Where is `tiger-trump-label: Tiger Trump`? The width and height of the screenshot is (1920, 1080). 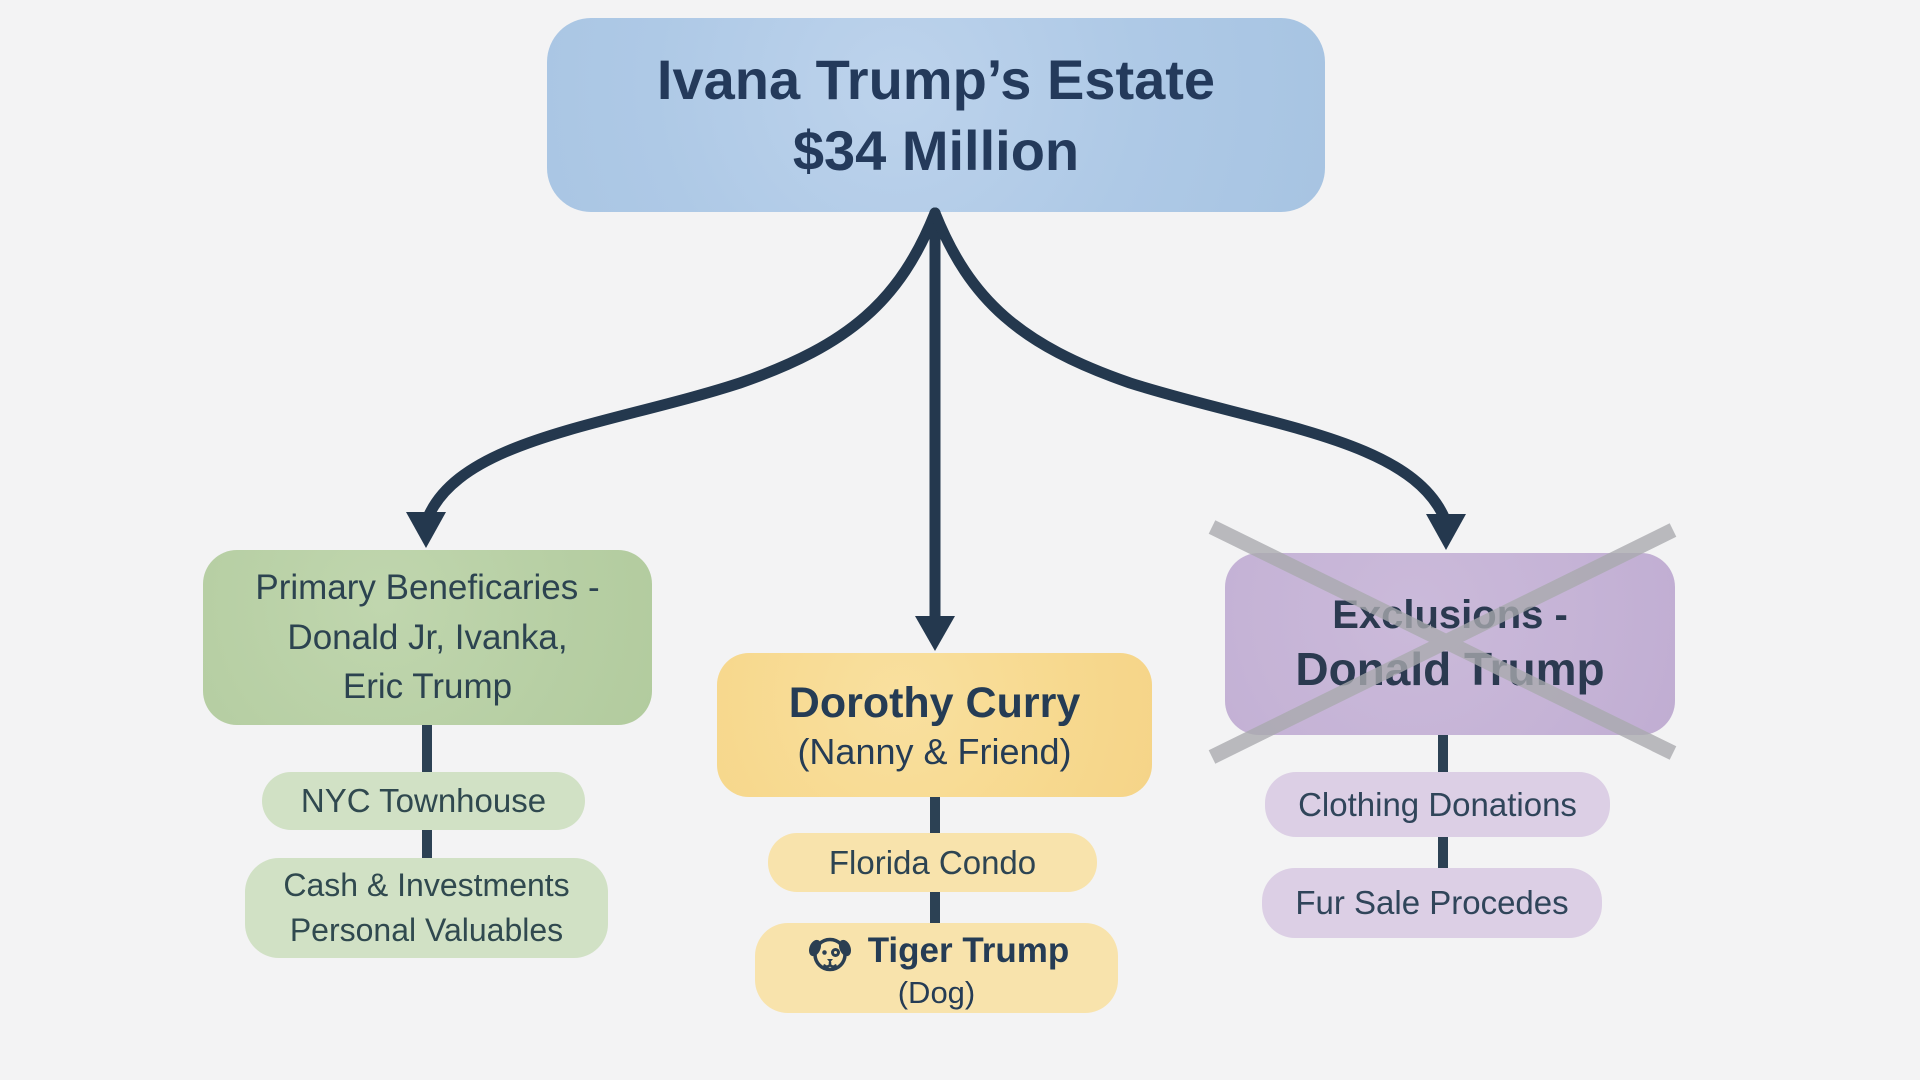
tiger-trump-label: Tiger Trump is located at coordinates (968, 951).